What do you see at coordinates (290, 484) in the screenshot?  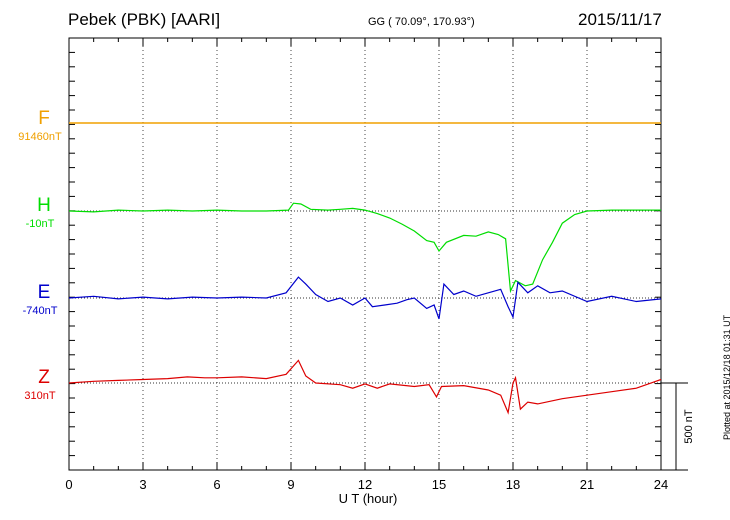 I see `x-tick-label: 9` at bounding box center [290, 484].